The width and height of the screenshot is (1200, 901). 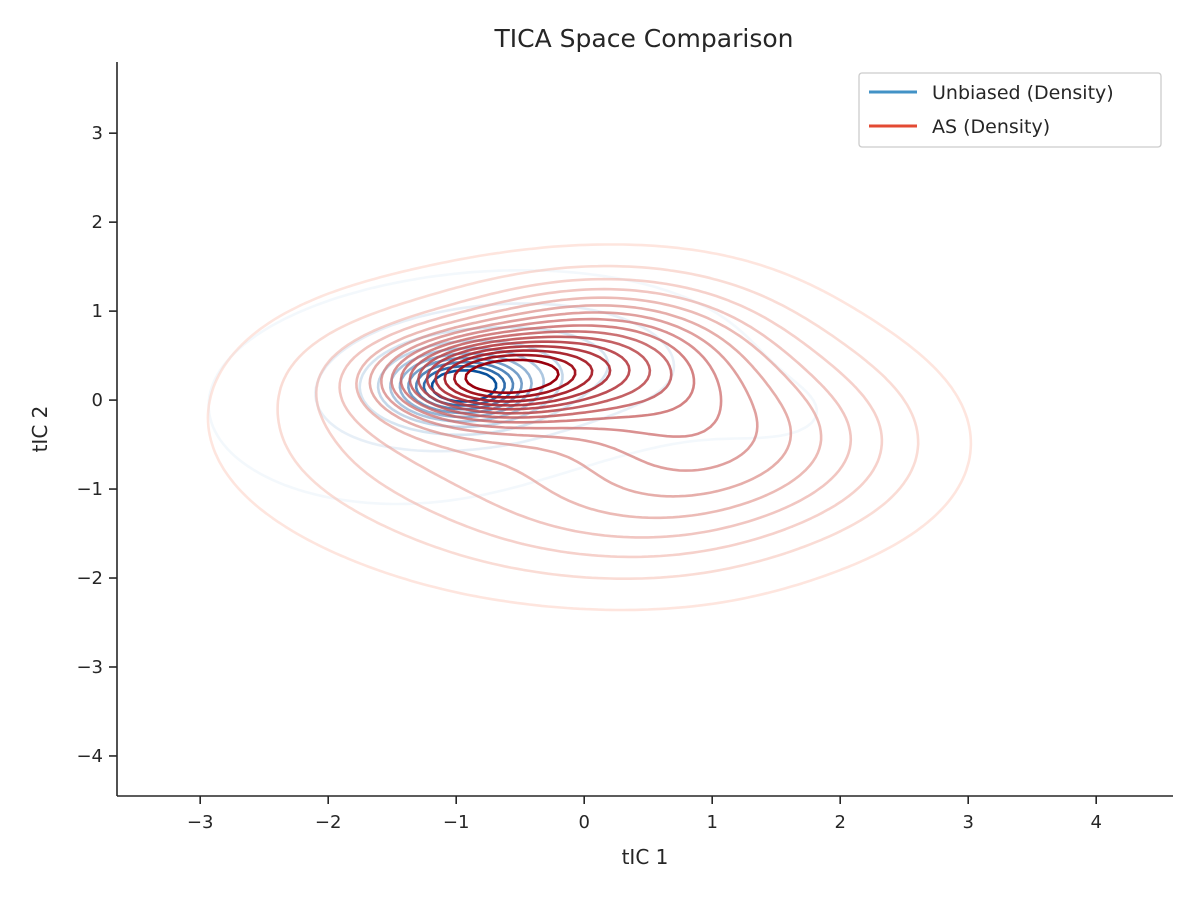 What do you see at coordinates (97, 133) in the screenshot?
I see `y-tick-label: 3` at bounding box center [97, 133].